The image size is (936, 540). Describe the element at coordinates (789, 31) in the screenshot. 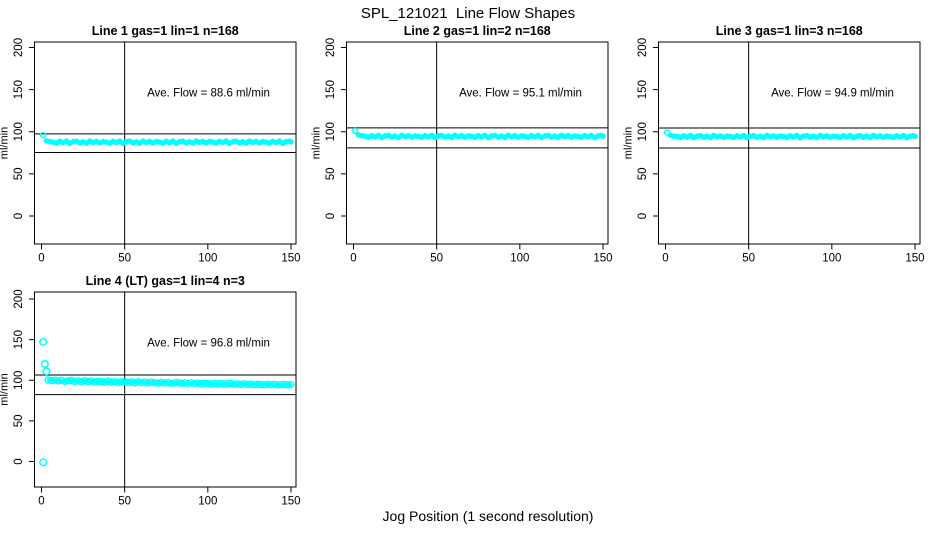

I see `panel-title: Line 3 gas=1 lin=3 n=168` at that location.